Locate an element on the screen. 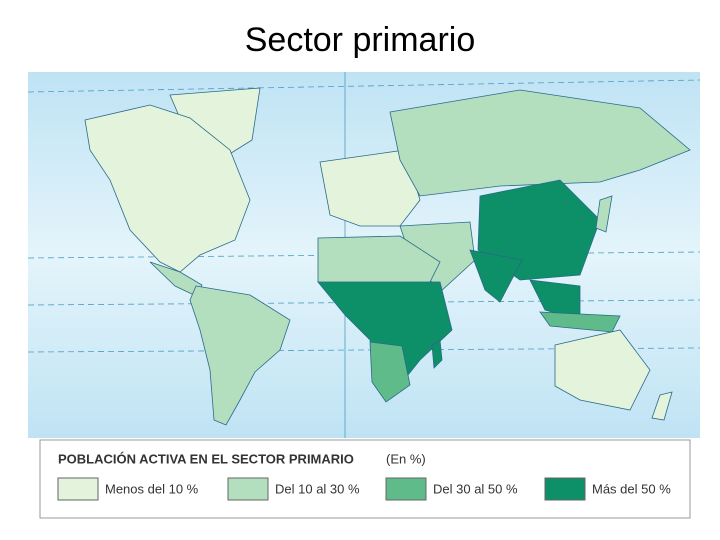 The height and width of the screenshot is (540, 720). legend-label: Más del 50 % is located at coordinates (631, 488).